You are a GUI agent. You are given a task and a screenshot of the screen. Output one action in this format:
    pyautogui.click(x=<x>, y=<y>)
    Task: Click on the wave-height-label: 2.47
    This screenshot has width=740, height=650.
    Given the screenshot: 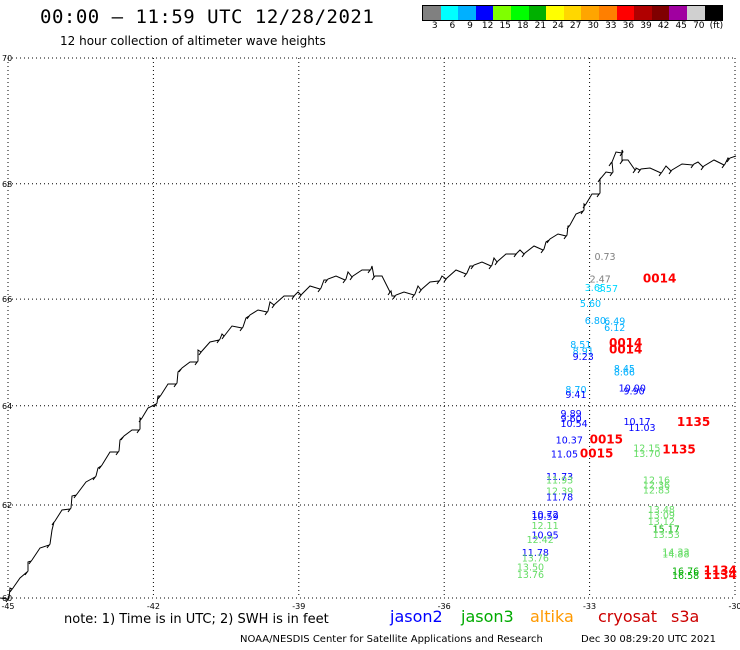 What is the action you would take?
    pyautogui.click(x=600, y=279)
    